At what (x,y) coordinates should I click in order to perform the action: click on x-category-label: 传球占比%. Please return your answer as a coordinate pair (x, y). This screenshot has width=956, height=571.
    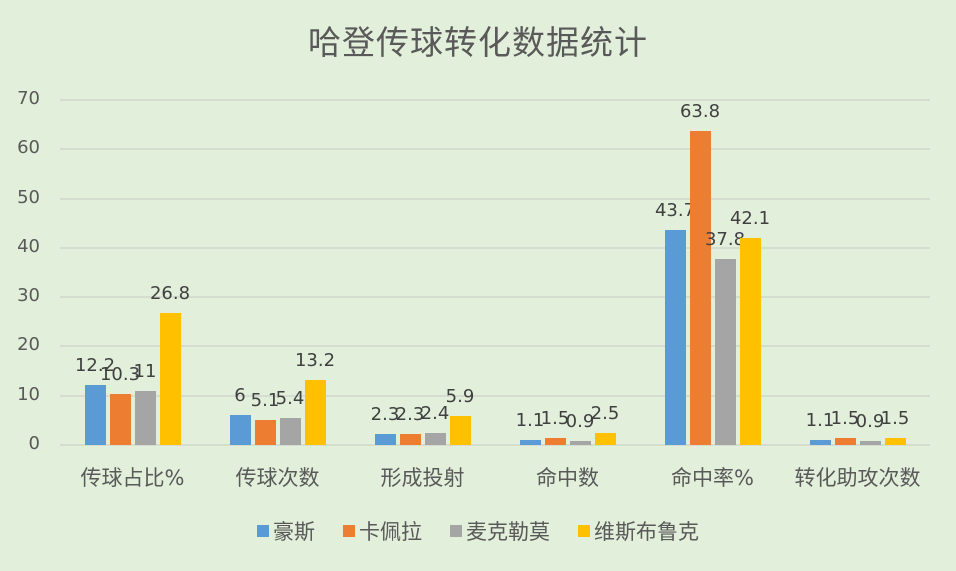
    Looking at the image, I should click on (132, 478).